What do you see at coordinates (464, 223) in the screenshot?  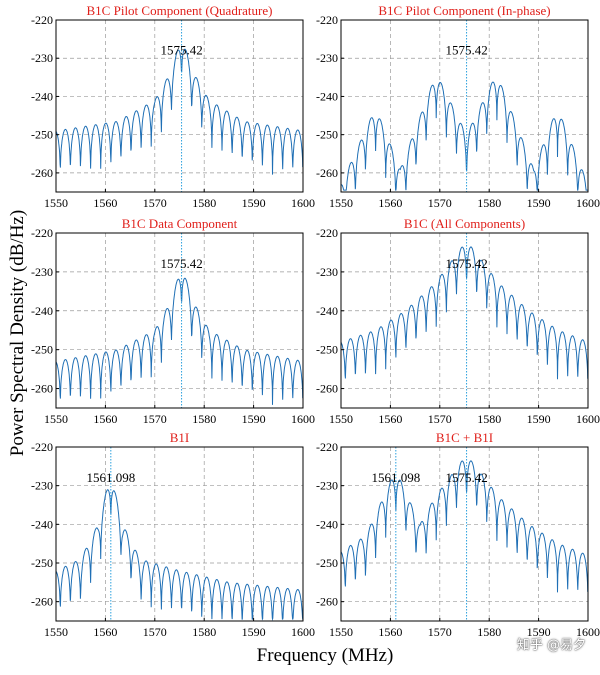 I see `subplot-title: B1C (All Components)` at bounding box center [464, 223].